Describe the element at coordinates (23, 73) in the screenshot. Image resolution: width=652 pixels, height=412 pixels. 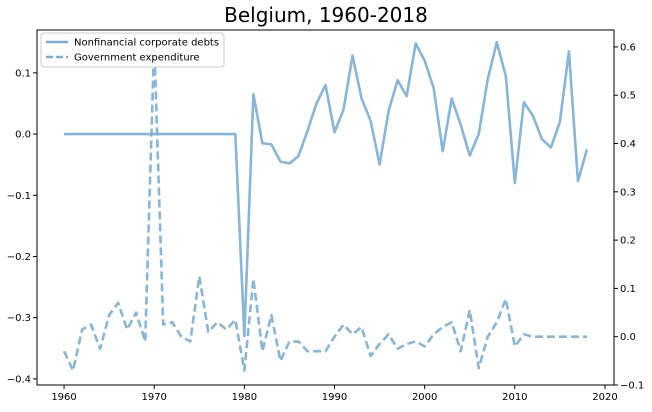
I see `left-y-tick-label: 0.1` at that location.